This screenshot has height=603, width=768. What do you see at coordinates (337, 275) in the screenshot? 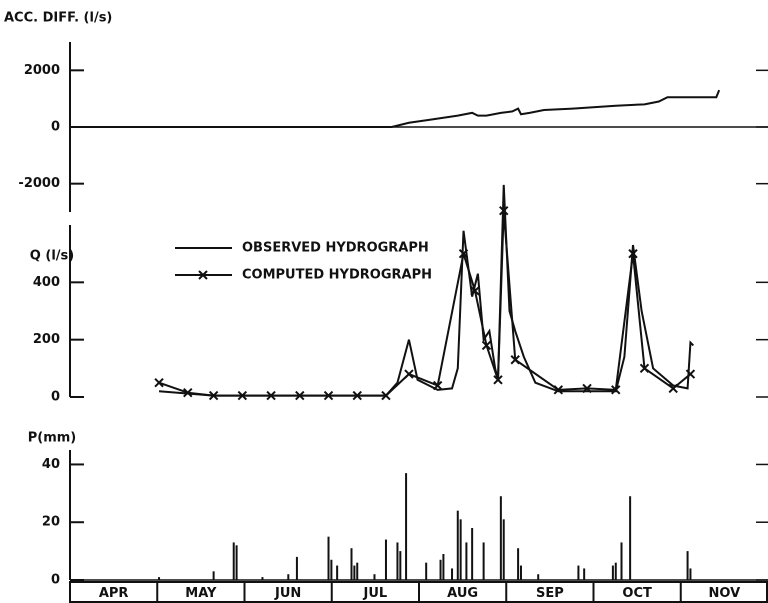
I see `legend-label: COMPUTED HYDROGRAPH` at bounding box center [337, 275].